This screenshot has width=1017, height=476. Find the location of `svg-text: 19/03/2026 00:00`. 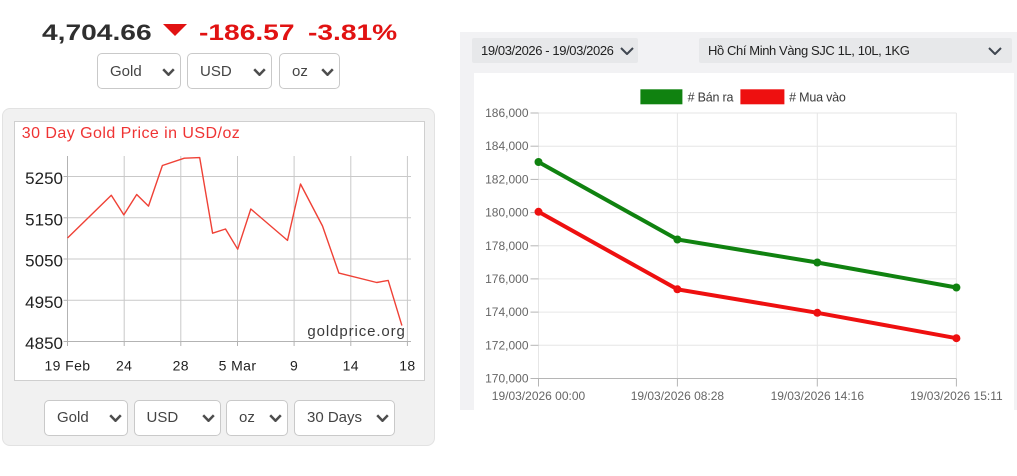

svg-text: 19/03/2026 00:00 is located at coordinates (539, 396).